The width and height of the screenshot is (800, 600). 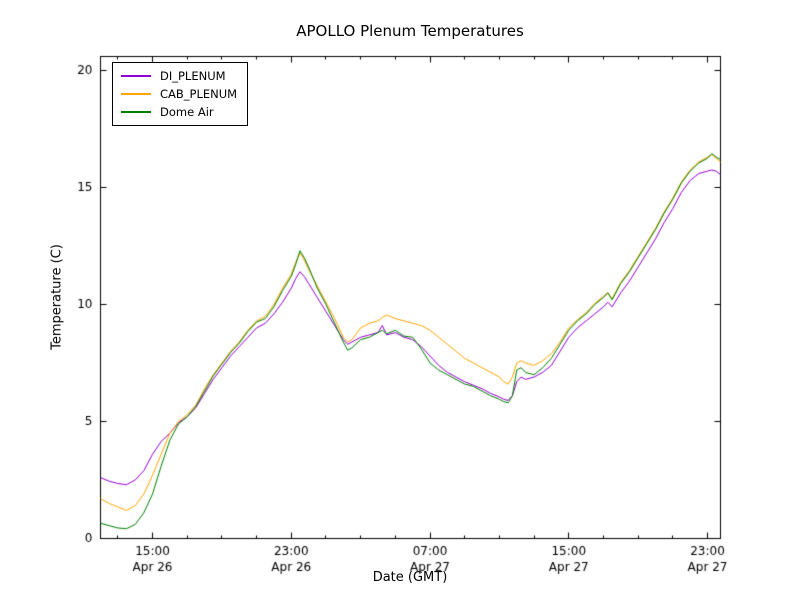 I want to click on legend-item-label: DI_PLENUM, so click(x=193, y=76).